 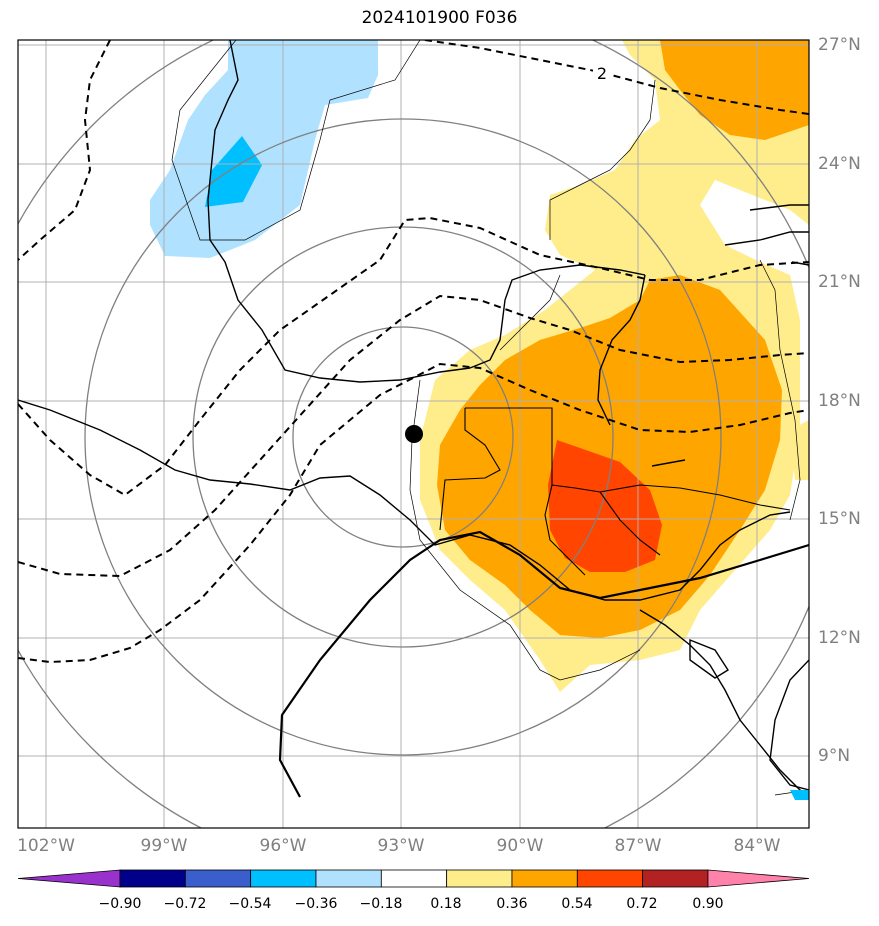 What do you see at coordinates (520, 846) in the screenshot?
I see `lon-label-90w: 90°W` at bounding box center [520, 846].